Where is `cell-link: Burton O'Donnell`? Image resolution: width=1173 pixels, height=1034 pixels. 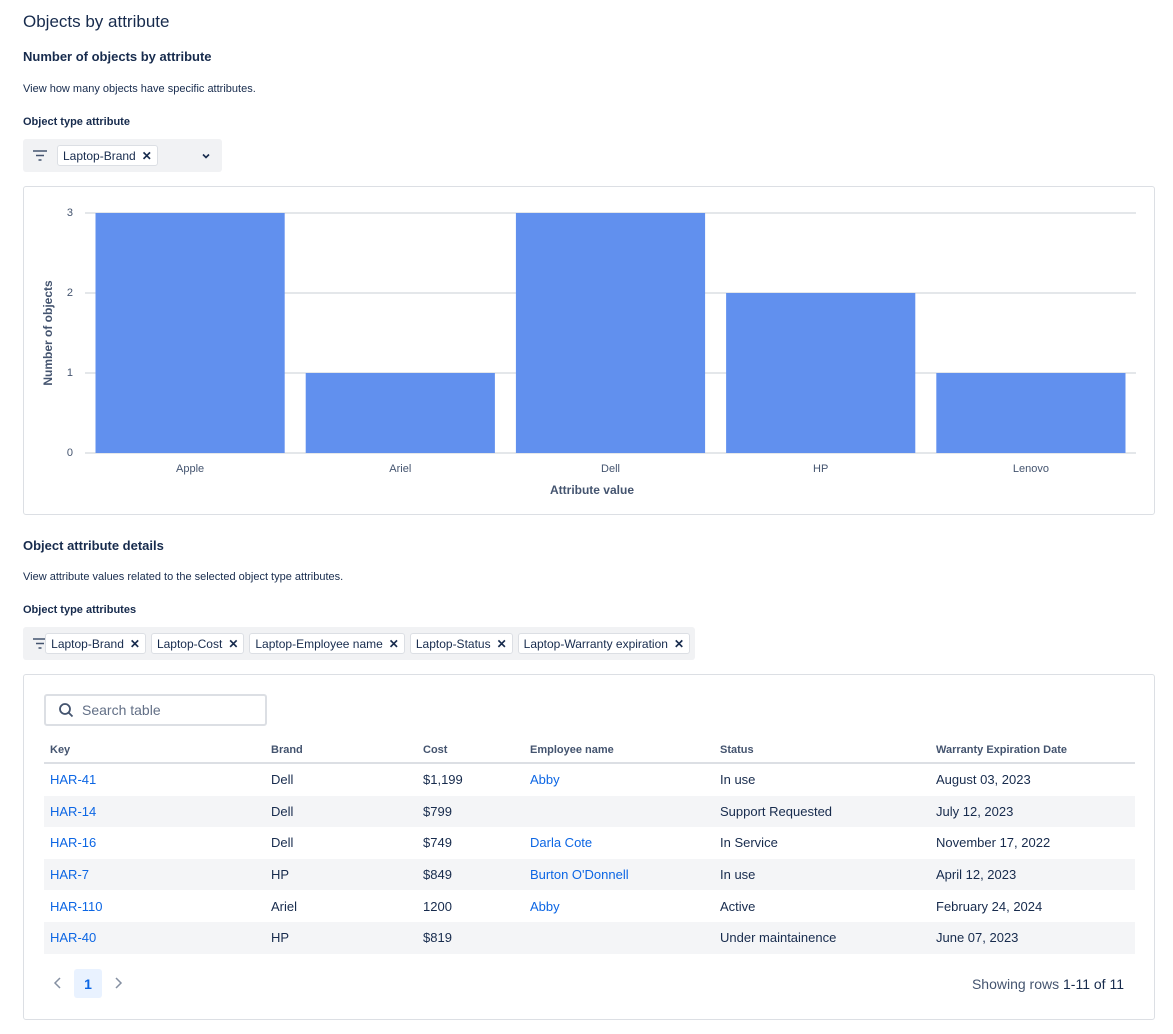 cell-link: Burton O'Donnell is located at coordinates (619, 874).